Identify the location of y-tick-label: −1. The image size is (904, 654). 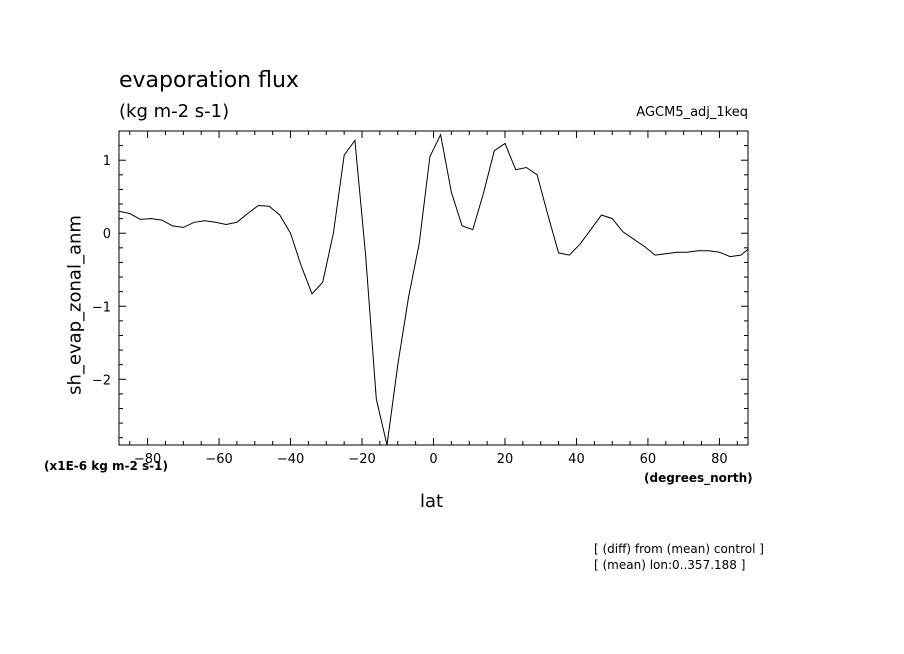
(101, 307).